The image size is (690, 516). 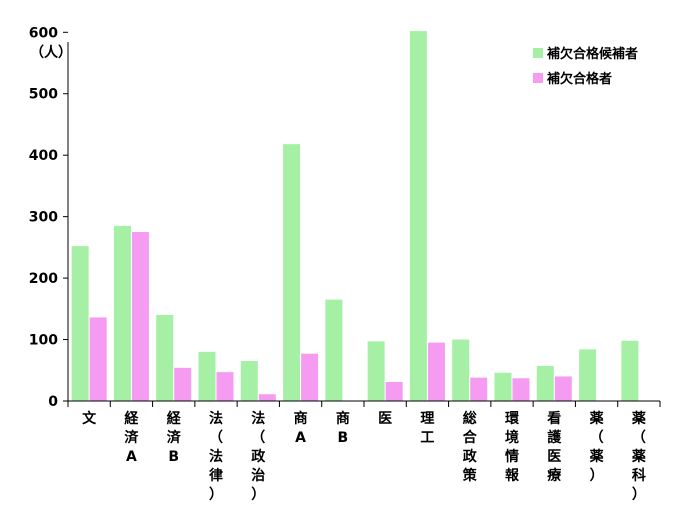 What do you see at coordinates (554, 447) in the screenshot?
I see `x-tick-label: 看護医療` at bounding box center [554, 447].